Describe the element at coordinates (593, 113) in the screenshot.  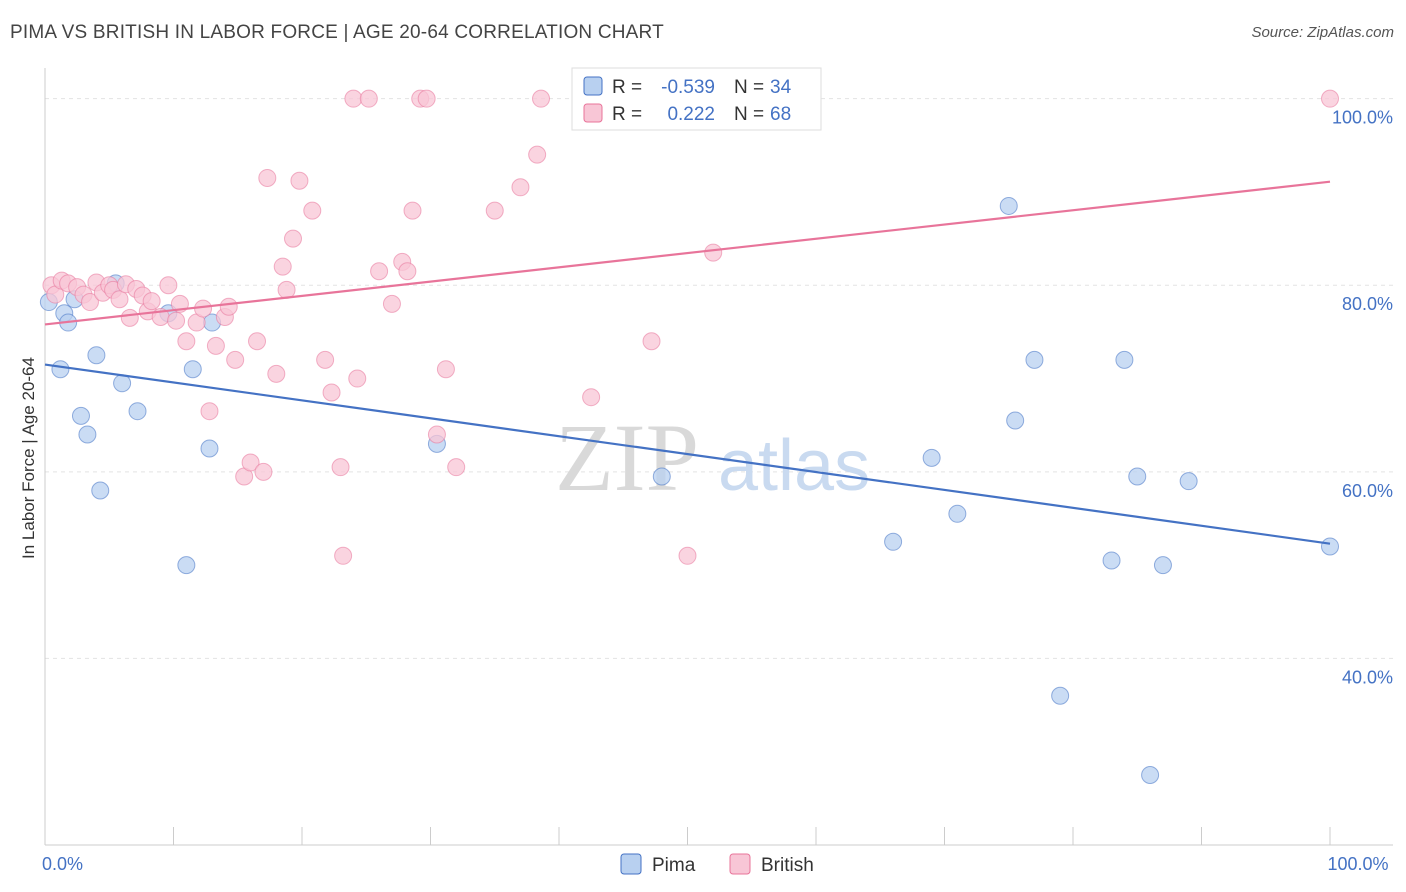
I see `legend-swatch-british` at that location.